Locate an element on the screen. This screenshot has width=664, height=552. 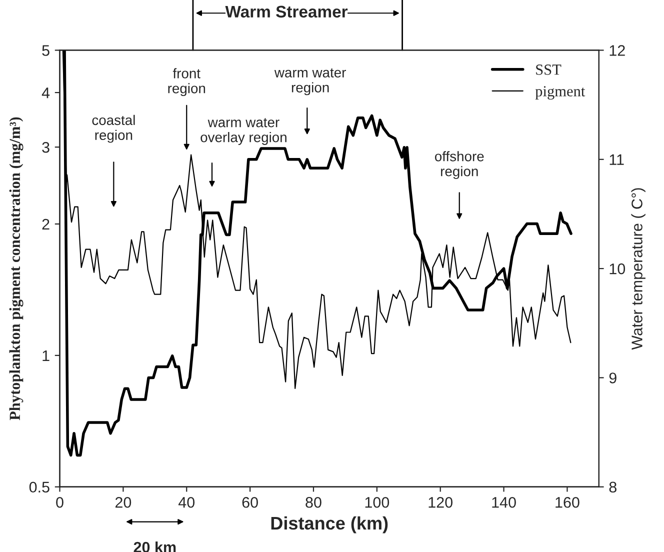
y2-tick-label: 9 is located at coordinates (612, 378).